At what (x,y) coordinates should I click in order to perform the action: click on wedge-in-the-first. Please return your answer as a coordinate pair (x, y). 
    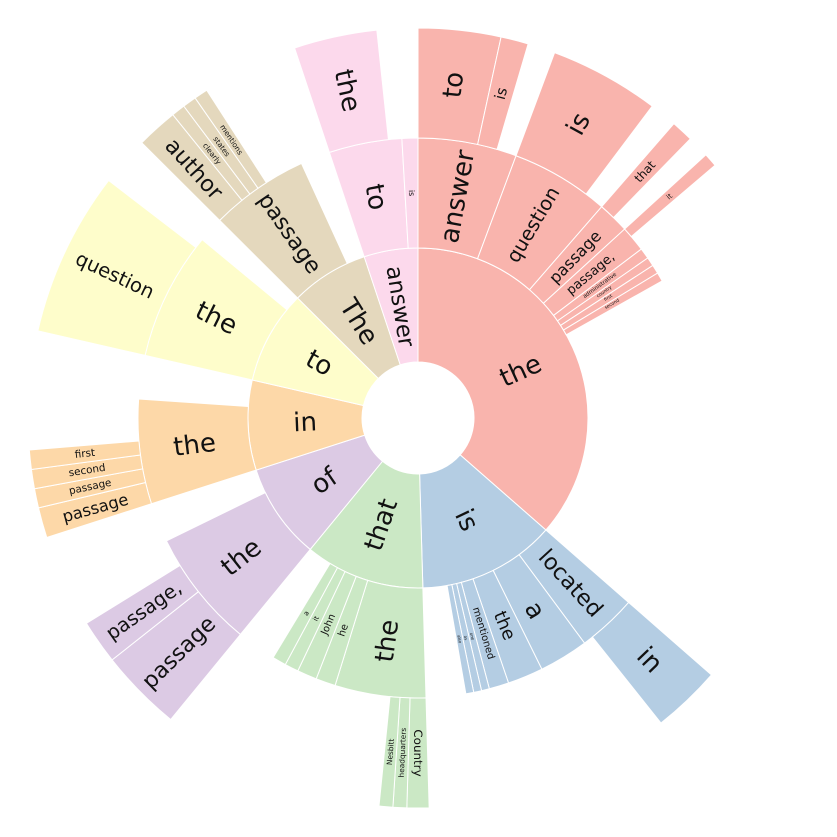
    Looking at the image, I should click on (85, 455).